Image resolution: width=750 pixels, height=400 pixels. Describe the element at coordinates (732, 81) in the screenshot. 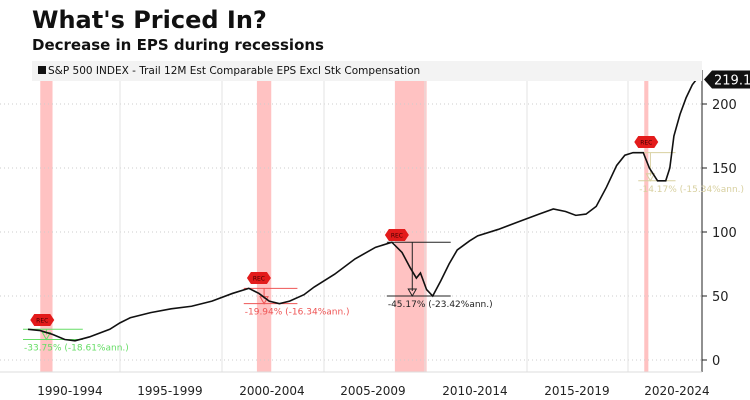

I see `last-value-label: 219.1` at that location.